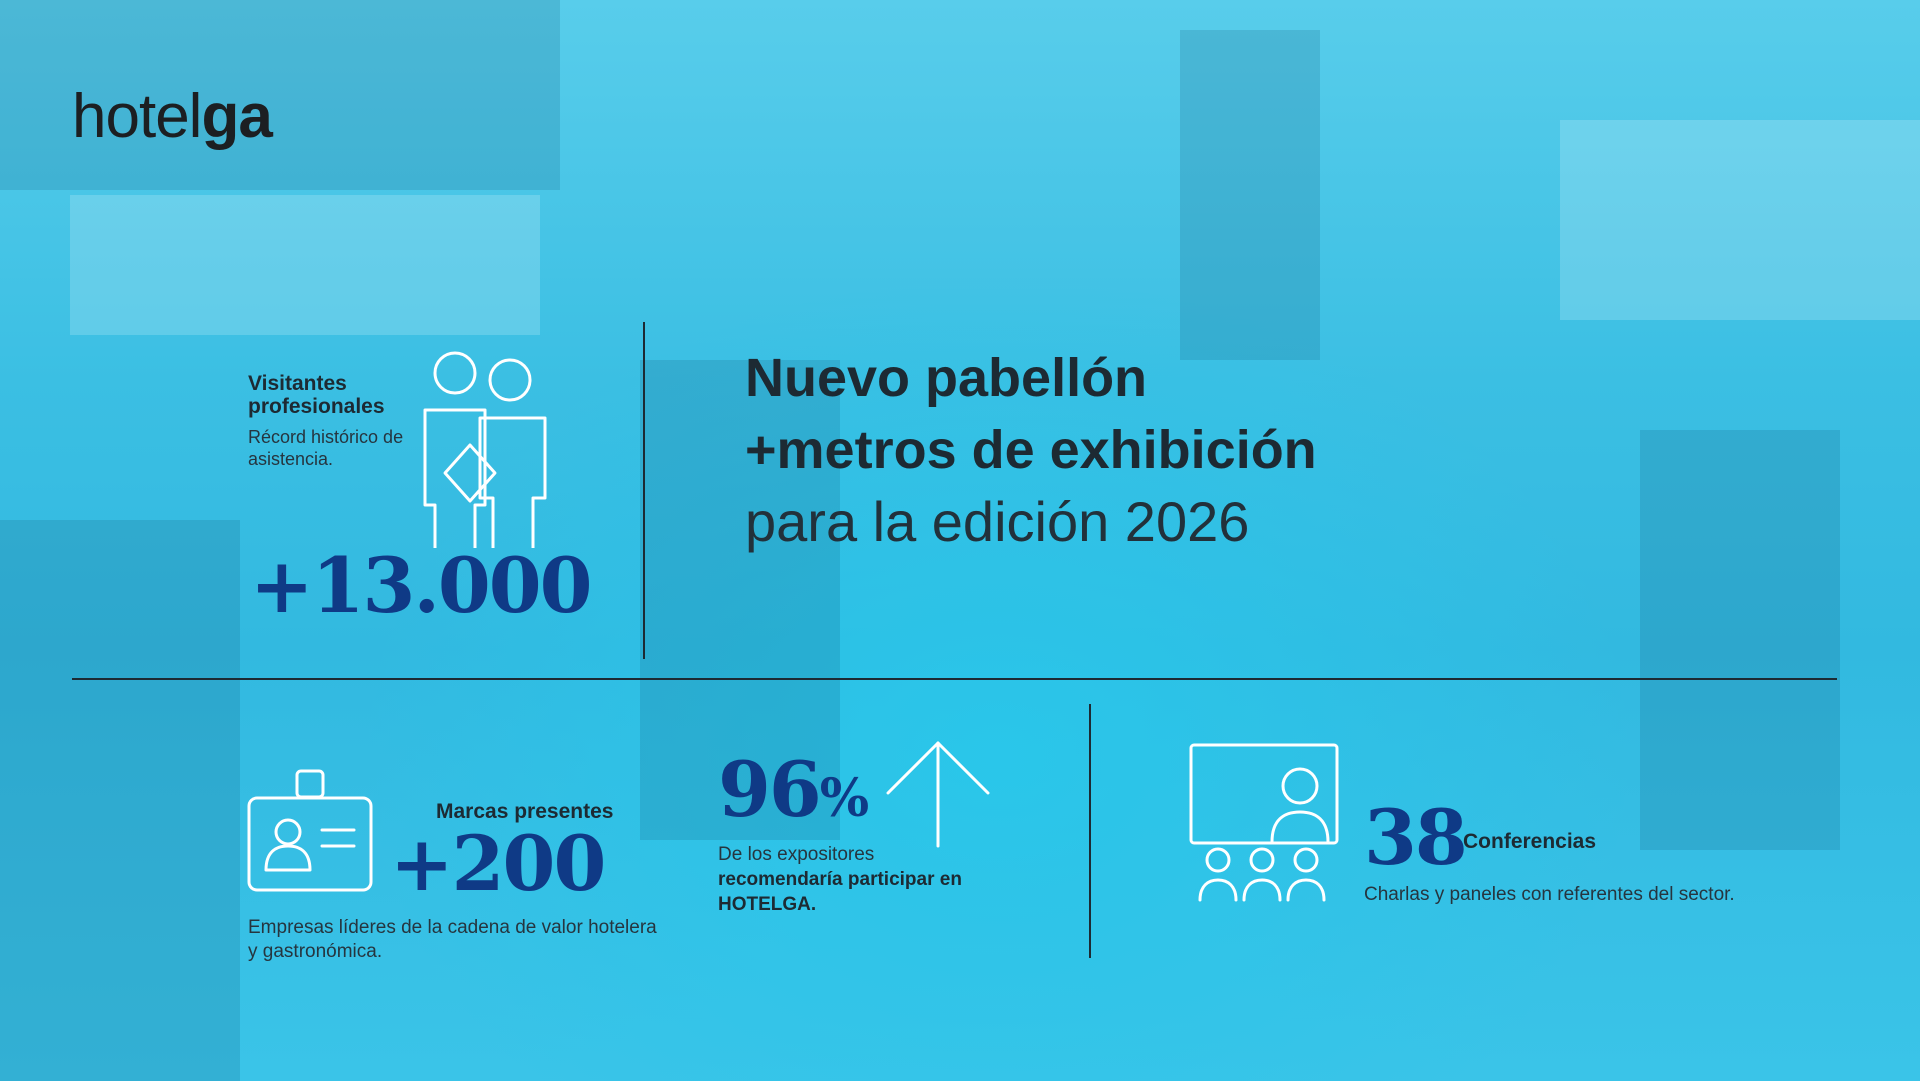 Image resolution: width=1920 pixels, height=1081 pixels. What do you see at coordinates (1090, 831) in the screenshot?
I see `vertical-divider-bottom` at bounding box center [1090, 831].